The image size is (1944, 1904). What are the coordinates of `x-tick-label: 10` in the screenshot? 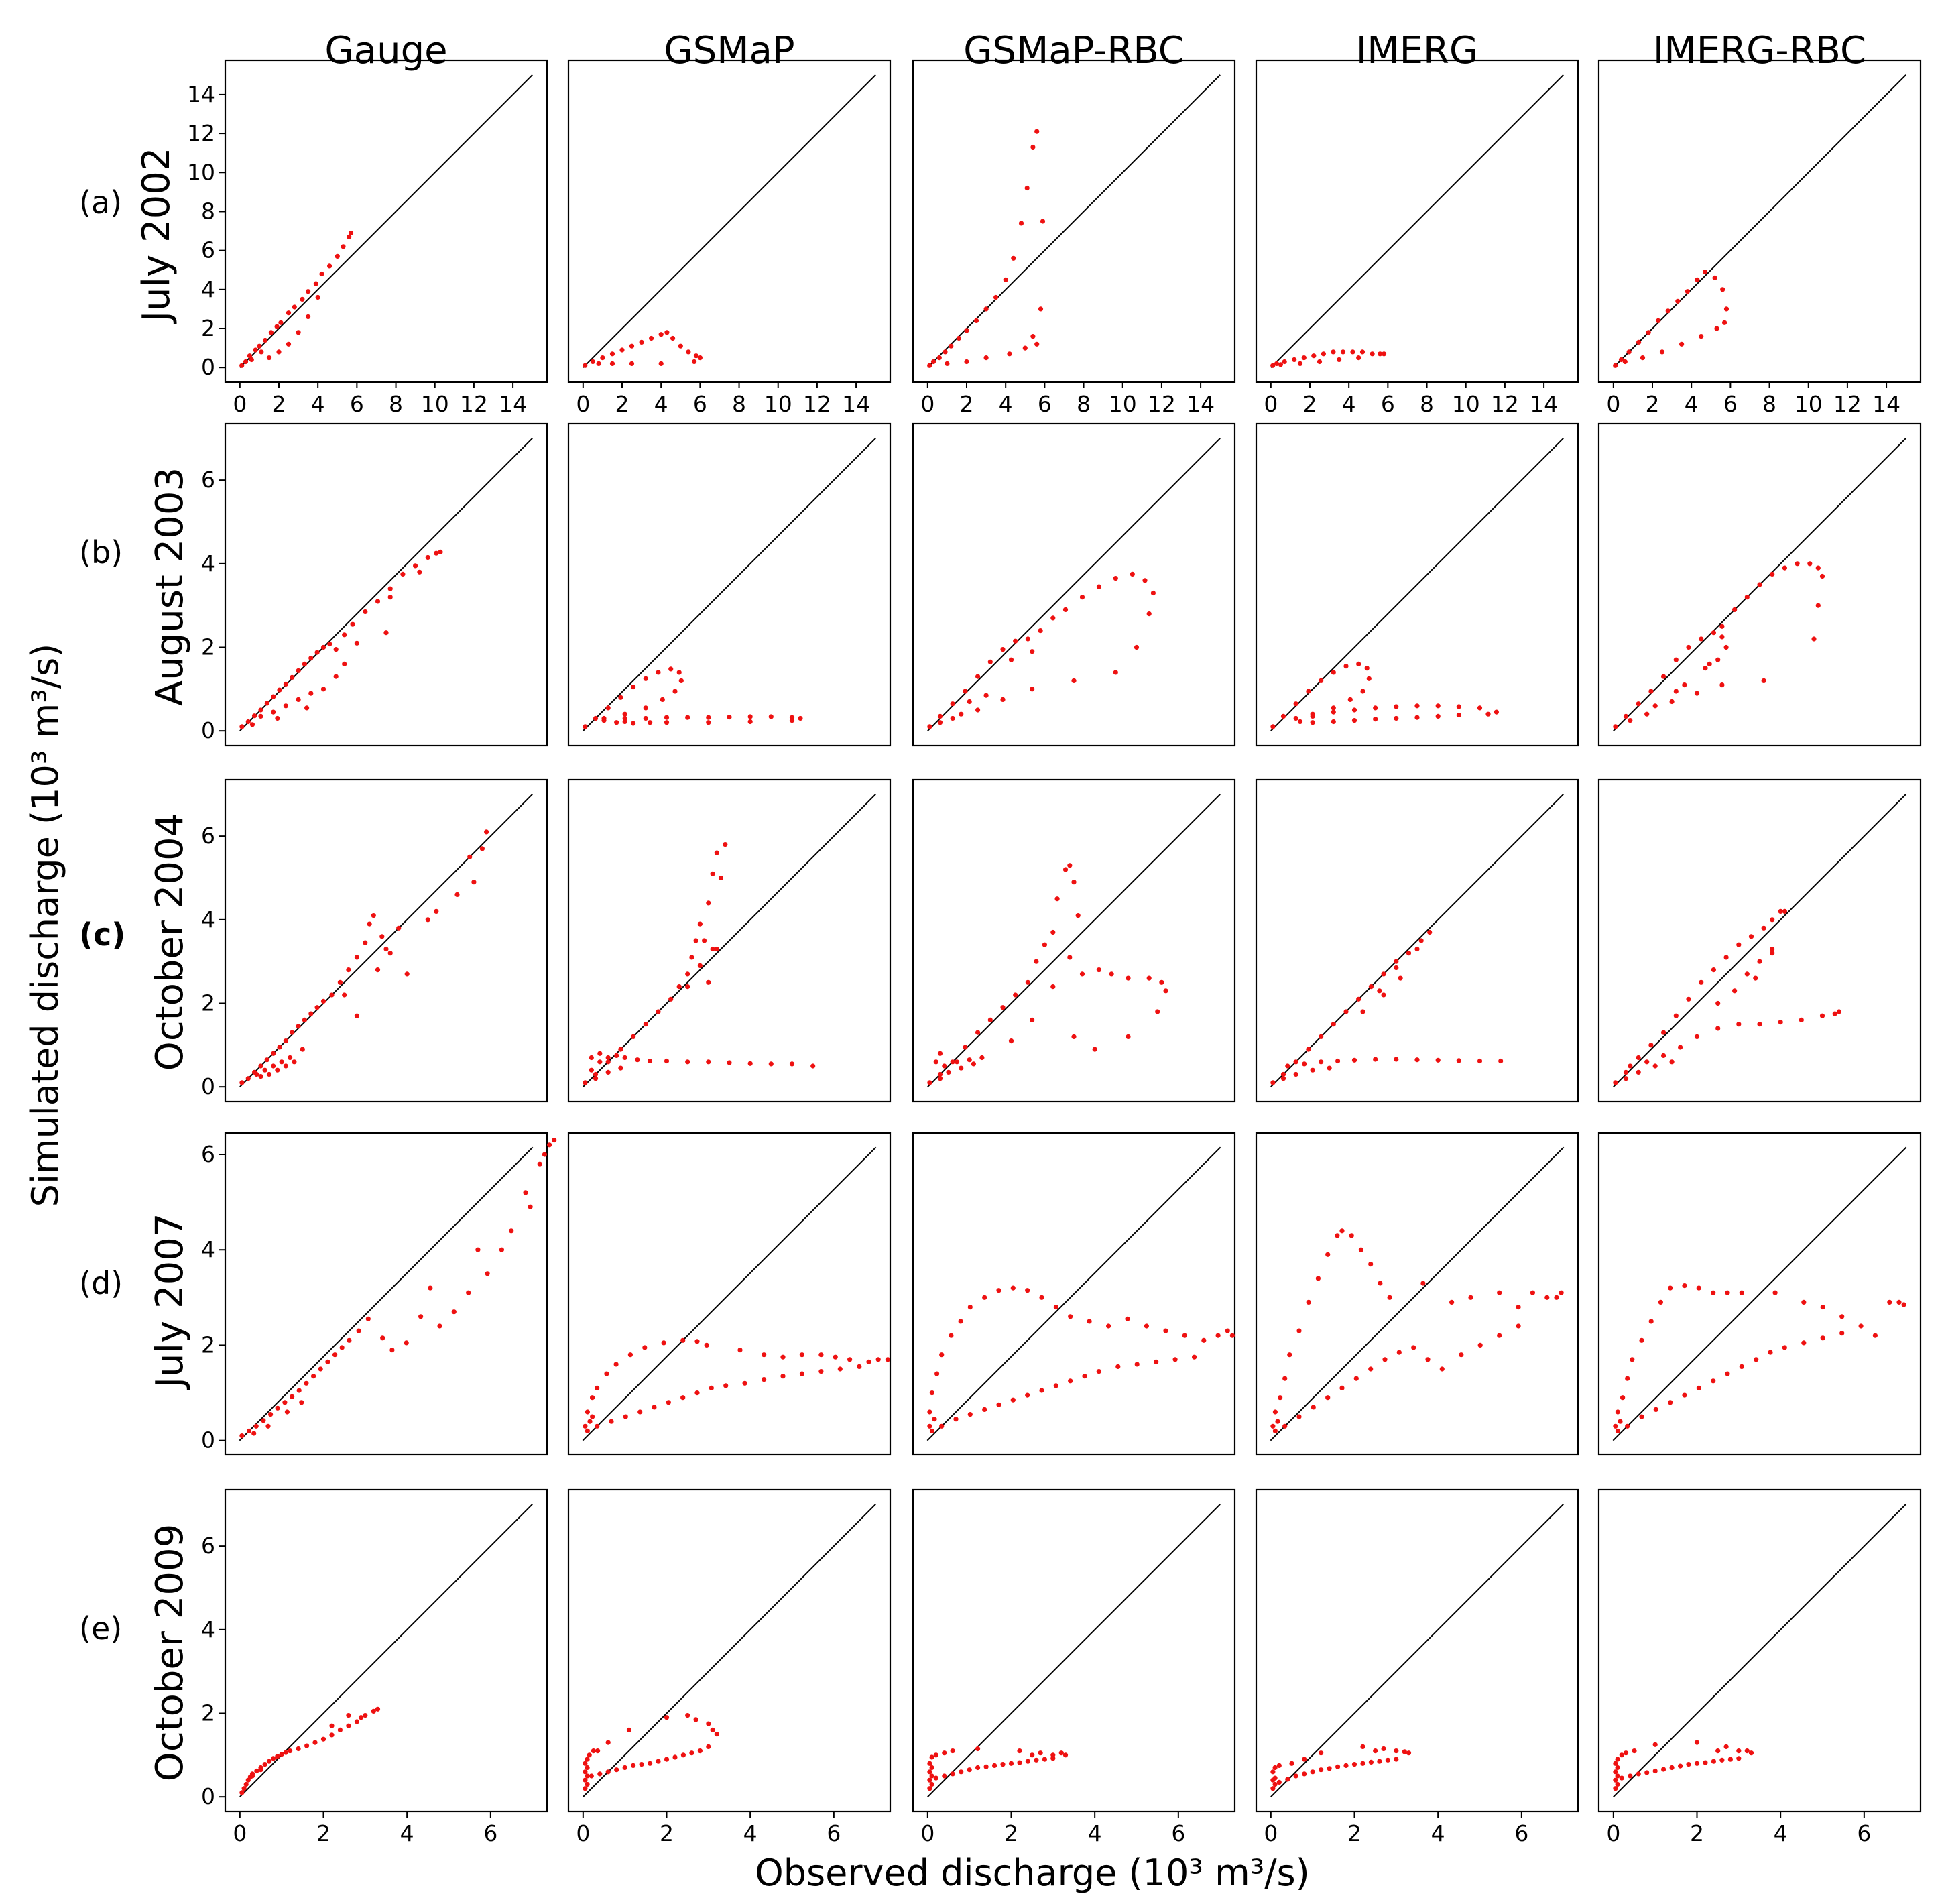 It's located at (778, 404).